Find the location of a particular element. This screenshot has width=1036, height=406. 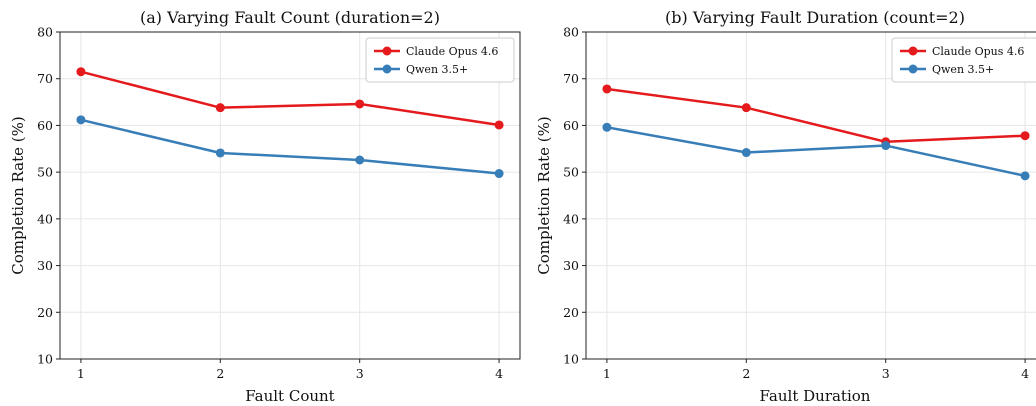

x-axis-label: Fault Duration is located at coordinates (815, 396).